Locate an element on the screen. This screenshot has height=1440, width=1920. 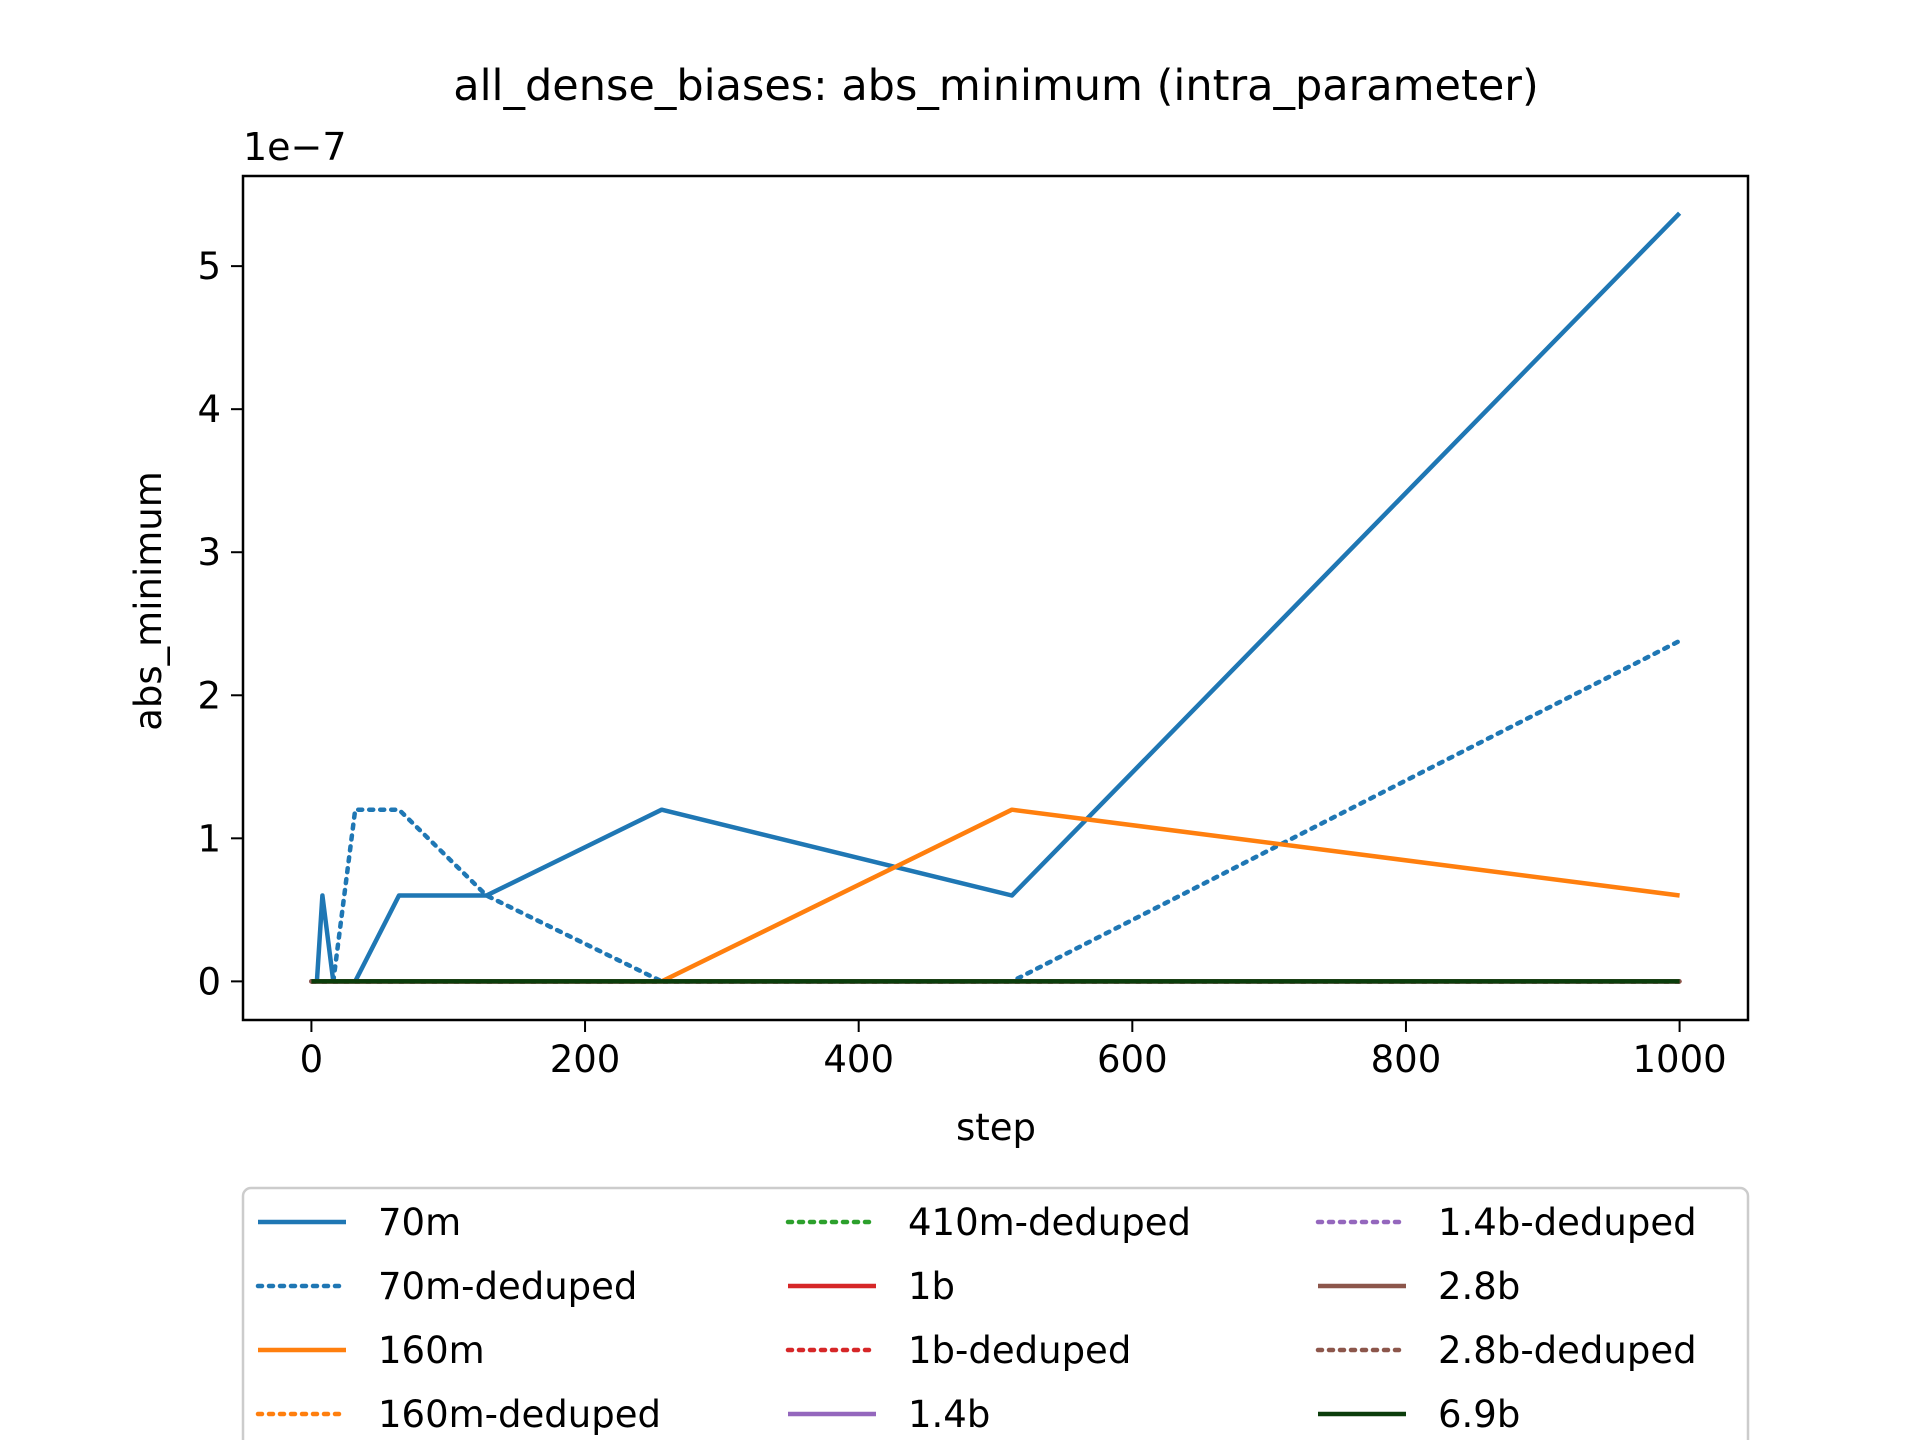
x-tick-label: 600 is located at coordinates (1132, 1059).